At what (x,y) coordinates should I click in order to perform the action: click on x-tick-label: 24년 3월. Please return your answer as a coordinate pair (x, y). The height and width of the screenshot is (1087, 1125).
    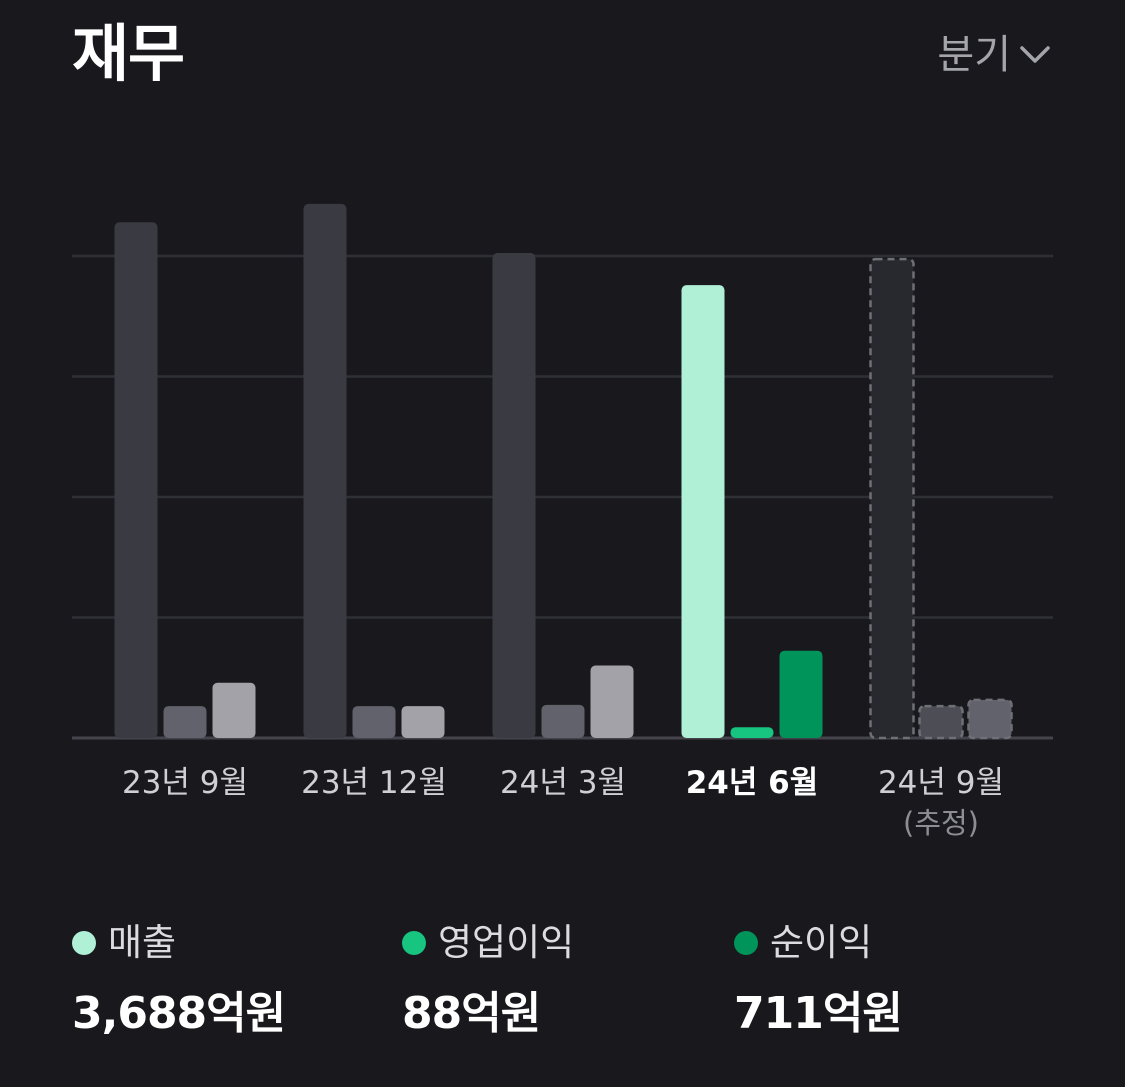
    Looking at the image, I should click on (563, 783).